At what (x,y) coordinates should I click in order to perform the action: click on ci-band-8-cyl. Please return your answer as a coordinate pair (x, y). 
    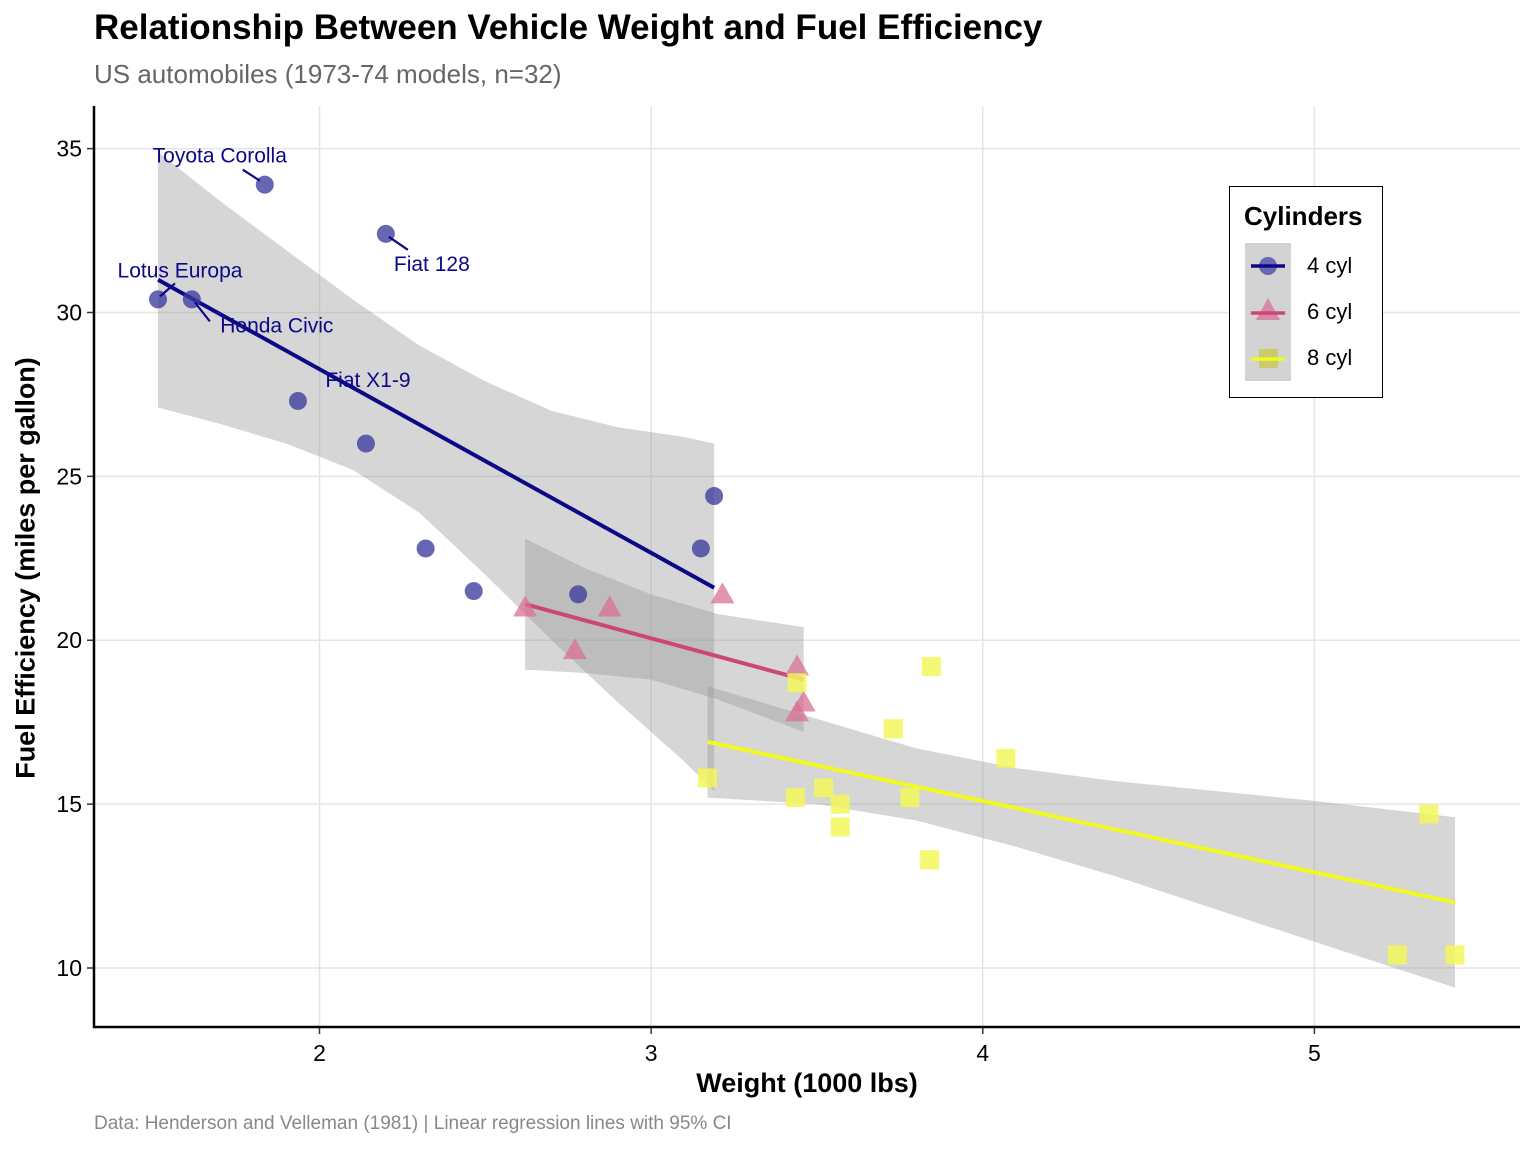
    Looking at the image, I should click on (1081, 837).